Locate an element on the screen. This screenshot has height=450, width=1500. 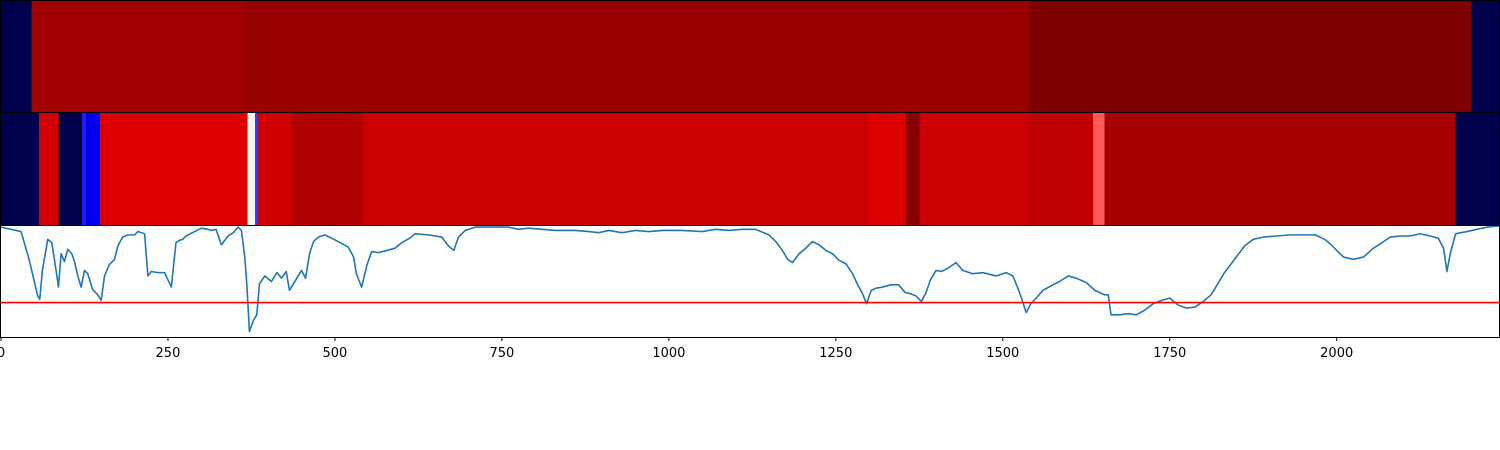
x-tick-label: 500 is located at coordinates (335, 353).